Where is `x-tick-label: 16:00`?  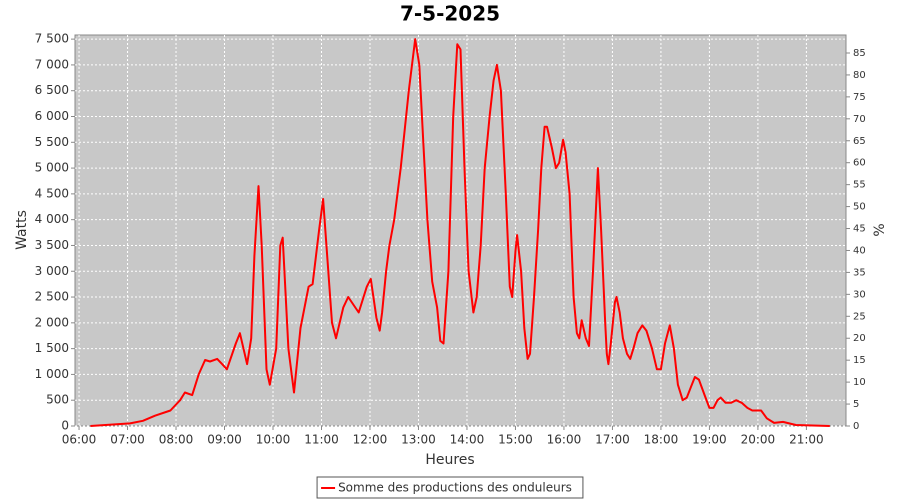 x-tick-label: 16:00 is located at coordinates (564, 440).